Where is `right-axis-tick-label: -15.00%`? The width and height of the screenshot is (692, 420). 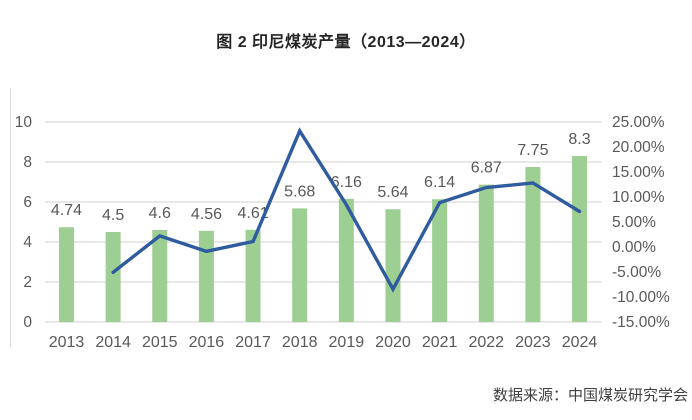
right-axis-tick-label: -15.00% is located at coordinates (641, 322).